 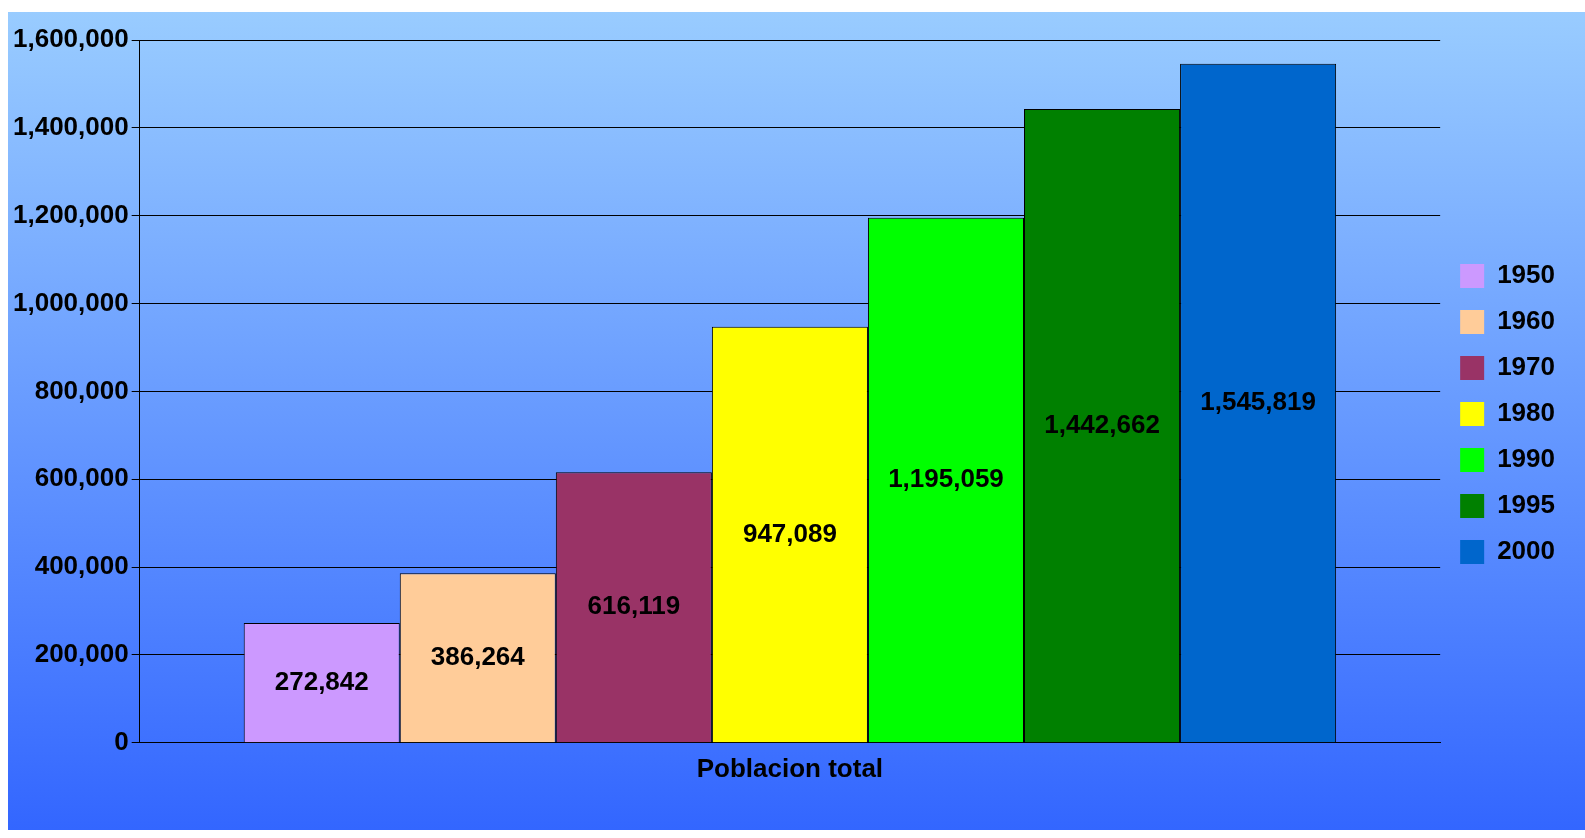 I want to click on data-label: 1,195,059, so click(x=946, y=478).